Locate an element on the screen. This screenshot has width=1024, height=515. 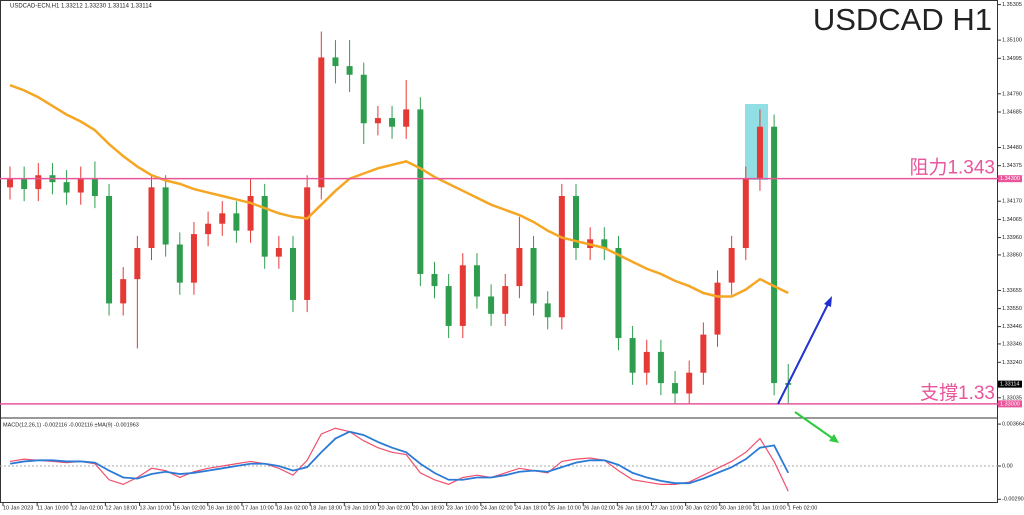
price-label: 1.33114 is located at coordinates (1009, 385).